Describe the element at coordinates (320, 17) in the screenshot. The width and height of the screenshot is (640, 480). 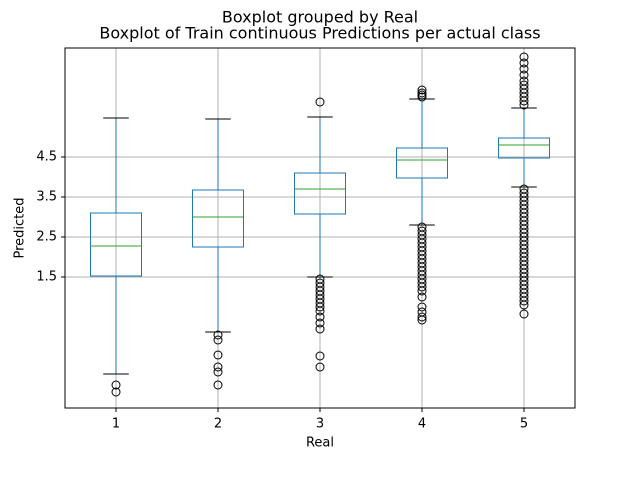
I see `chart-suptitle: Boxplot grouped by Real` at that location.